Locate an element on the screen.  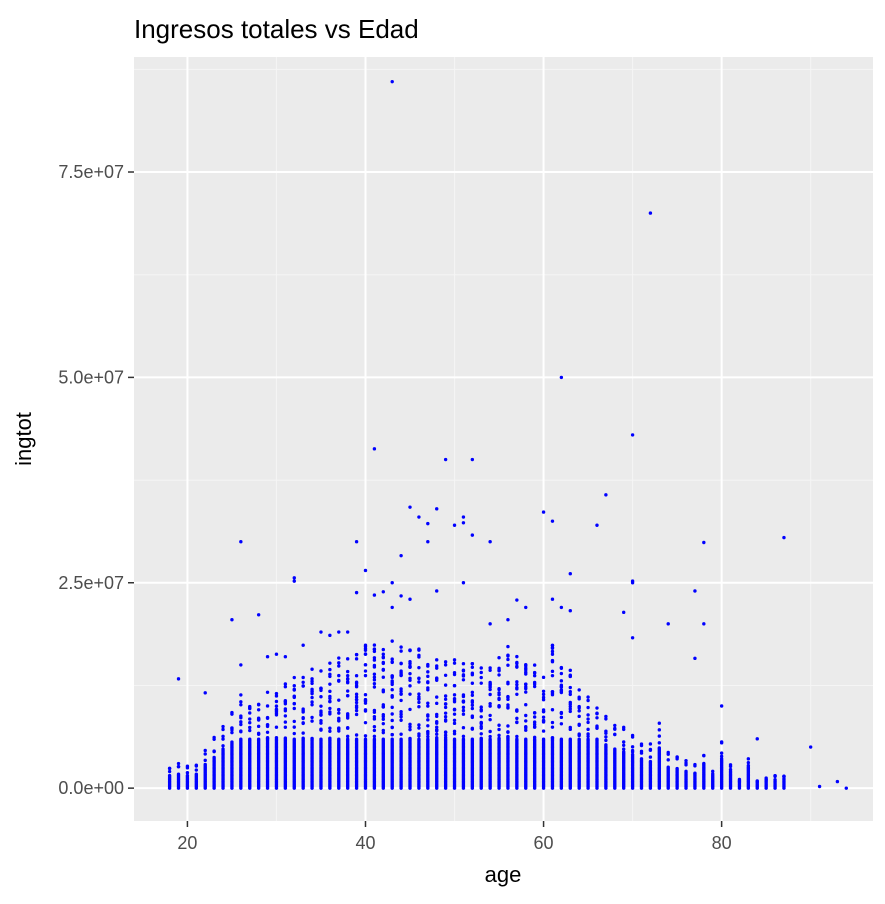
x-axis-title: age is located at coordinates (503, 874).